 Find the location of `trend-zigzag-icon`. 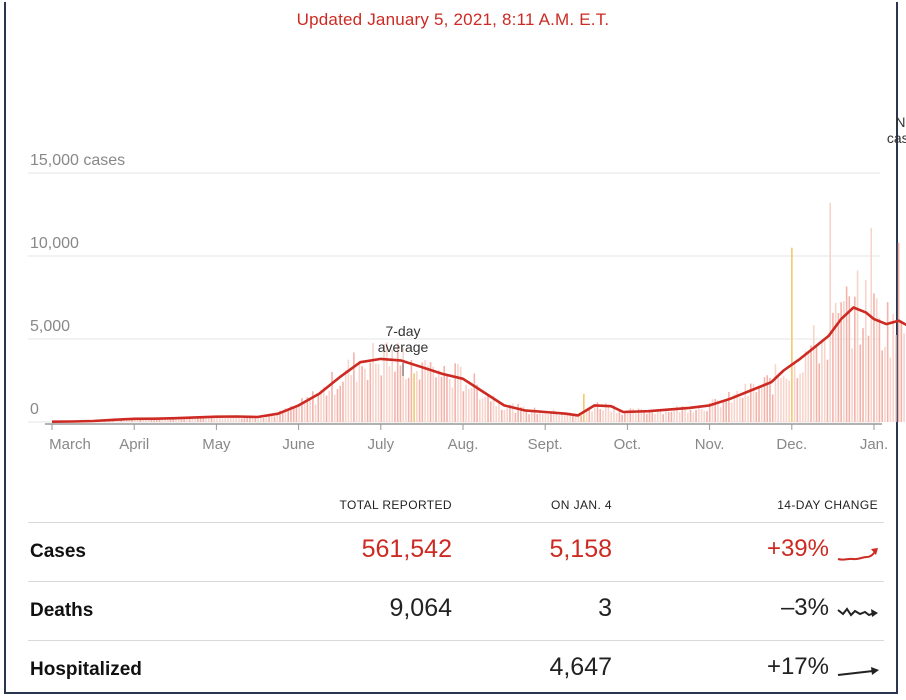

trend-zigzag-icon is located at coordinates (857, 612).